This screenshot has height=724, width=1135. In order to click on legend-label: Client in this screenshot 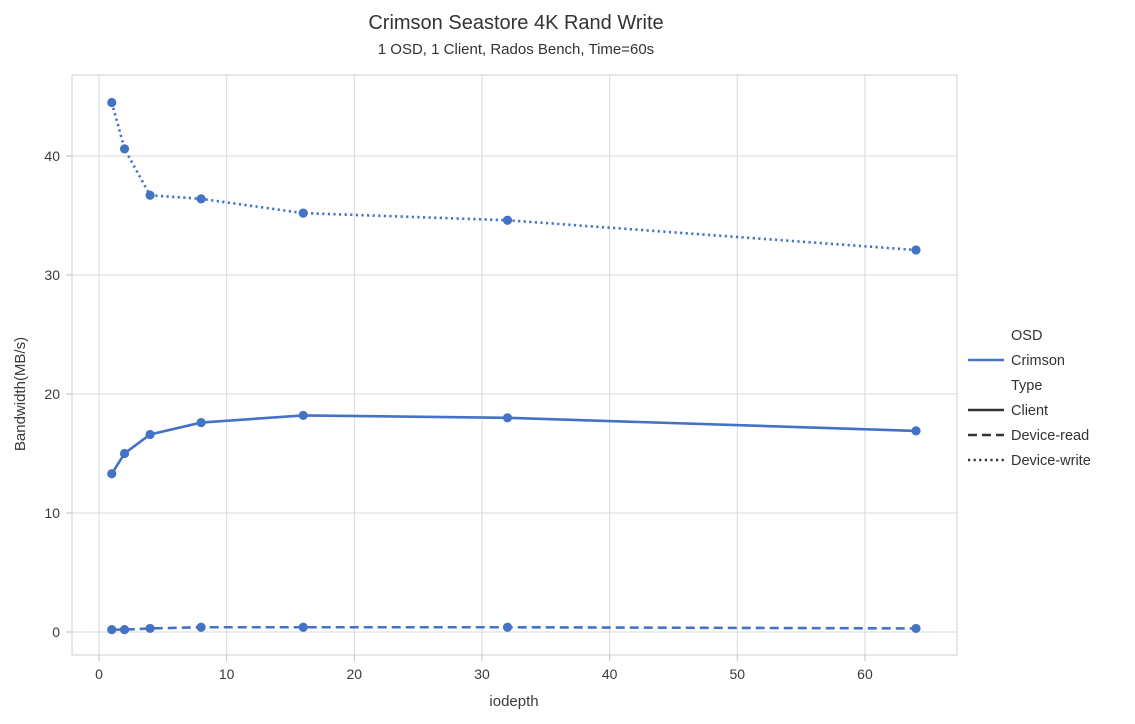, I will do `click(1029, 411)`.